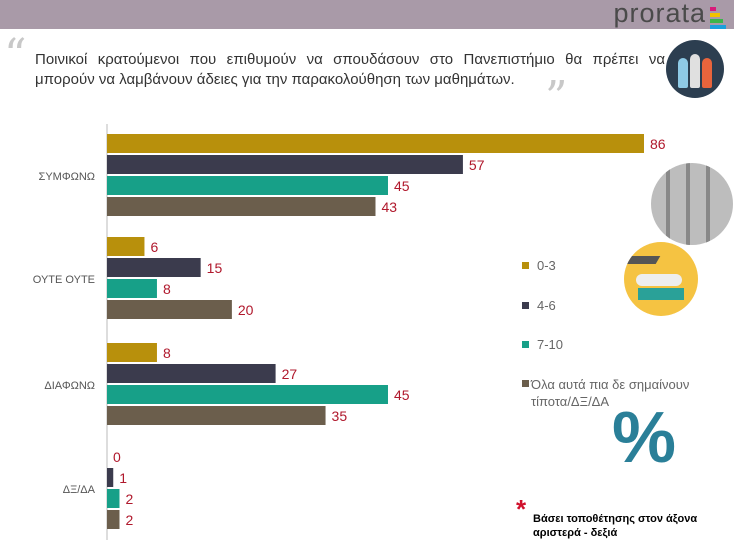 Image resolution: width=734 pixels, height=551 pixels. What do you see at coordinates (123, 478) in the screenshot?
I see `data-label: 1` at bounding box center [123, 478].